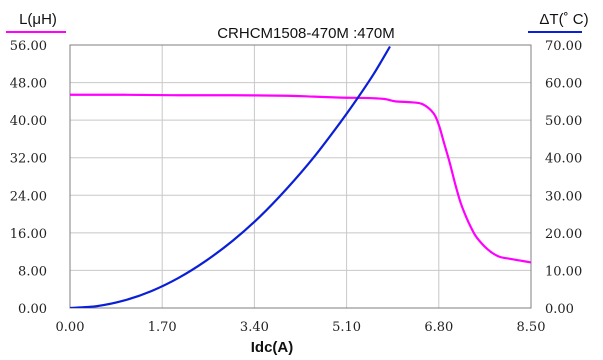  Describe the element at coordinates (32, 309) in the screenshot. I see `y-left-tick-label: 0.00` at that location.